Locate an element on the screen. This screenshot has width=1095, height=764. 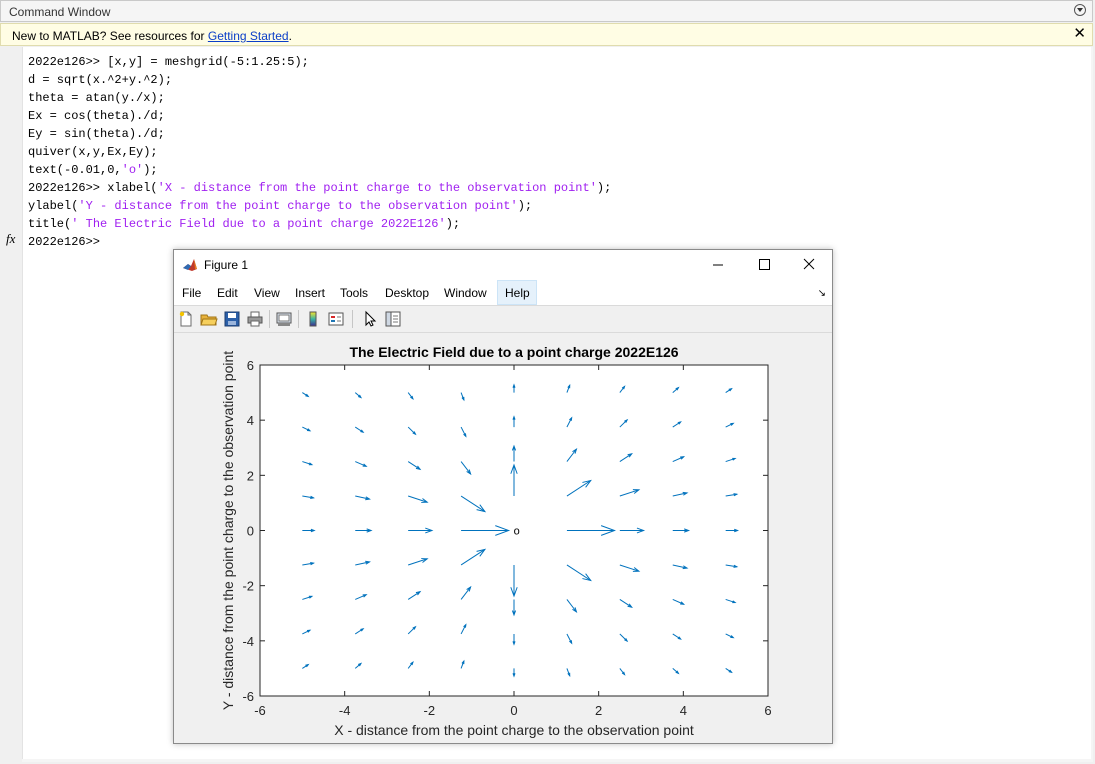
command-window-header: Command Window is located at coordinates (546, 11).